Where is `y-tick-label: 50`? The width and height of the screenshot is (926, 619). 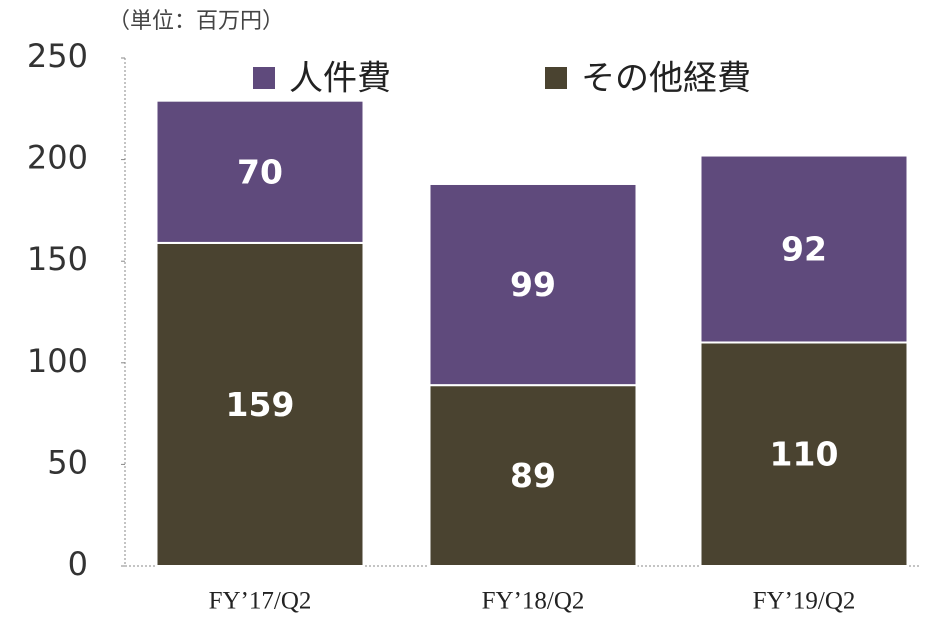 y-tick-label: 50 is located at coordinates (67, 462).